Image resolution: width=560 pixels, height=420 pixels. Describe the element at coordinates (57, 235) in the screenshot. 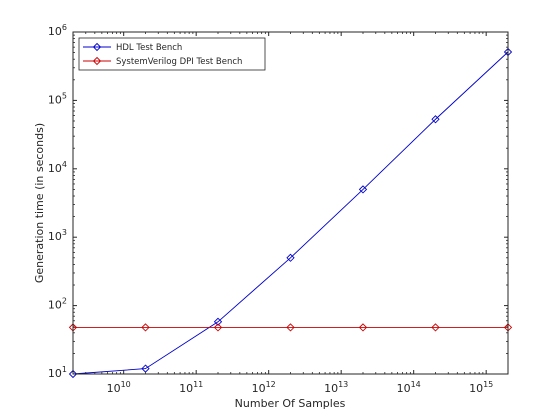

I see `y-tick-label: 10³` at that location.